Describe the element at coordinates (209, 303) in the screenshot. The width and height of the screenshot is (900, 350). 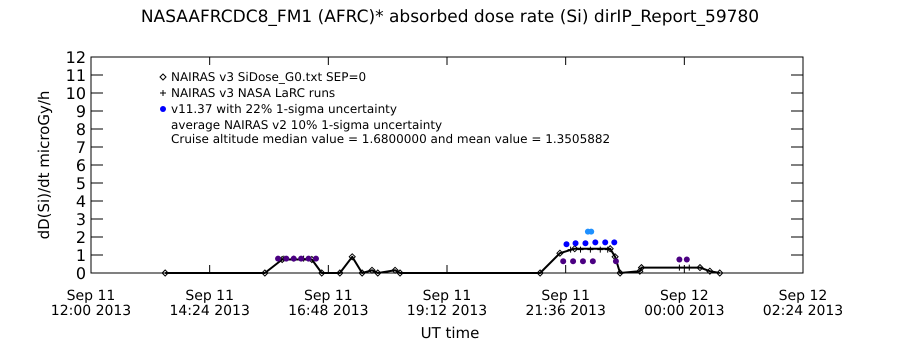
I see `x-tick-label: Sep 11 14:24 2013` at that location.